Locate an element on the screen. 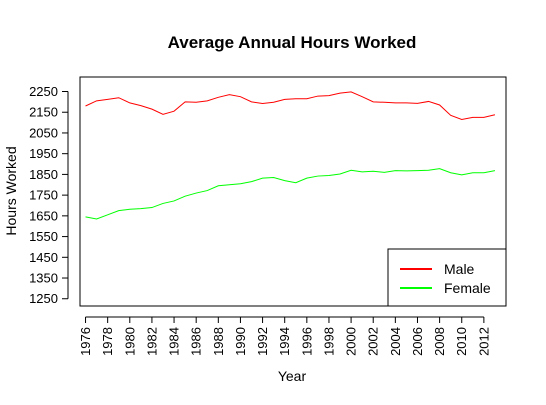  x-tick-label: 2008 is located at coordinates (439, 341).